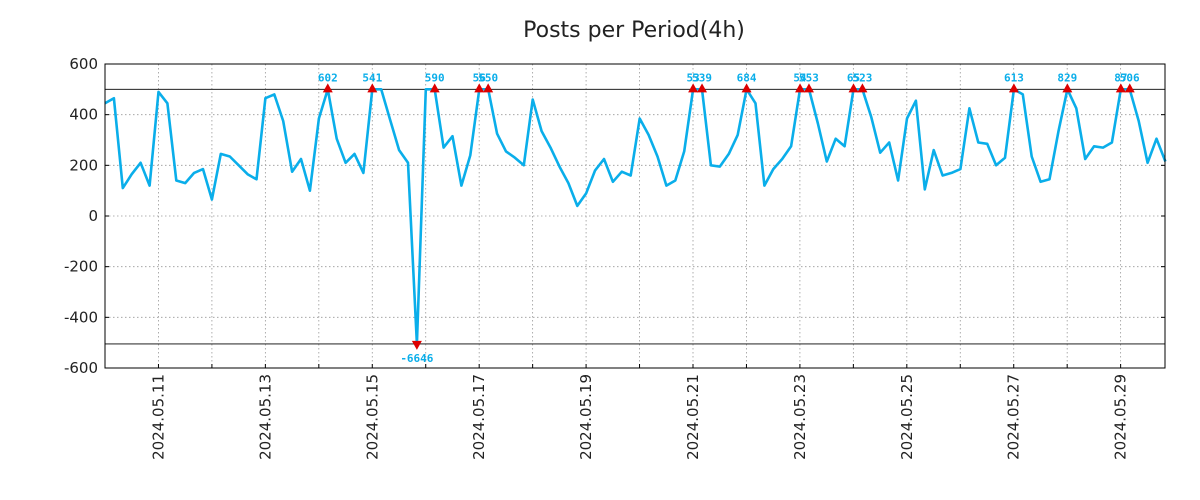 This screenshot has height=500, width=1200. Describe the element at coordinates (416, 358) in the screenshot. I see `annotation-label: -6646` at that location.